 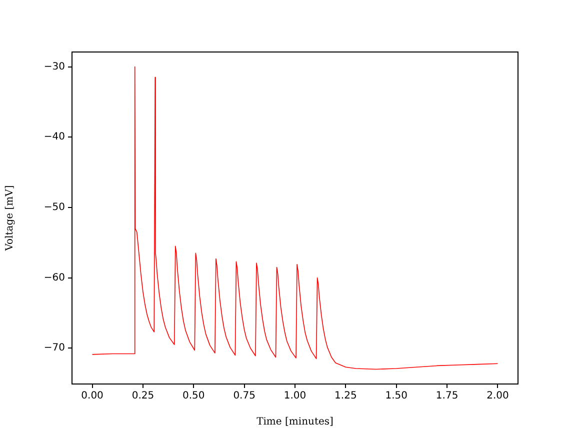 What do you see at coordinates (295, 422) in the screenshot?
I see `x-axis-title: Time [minutes]` at bounding box center [295, 422].